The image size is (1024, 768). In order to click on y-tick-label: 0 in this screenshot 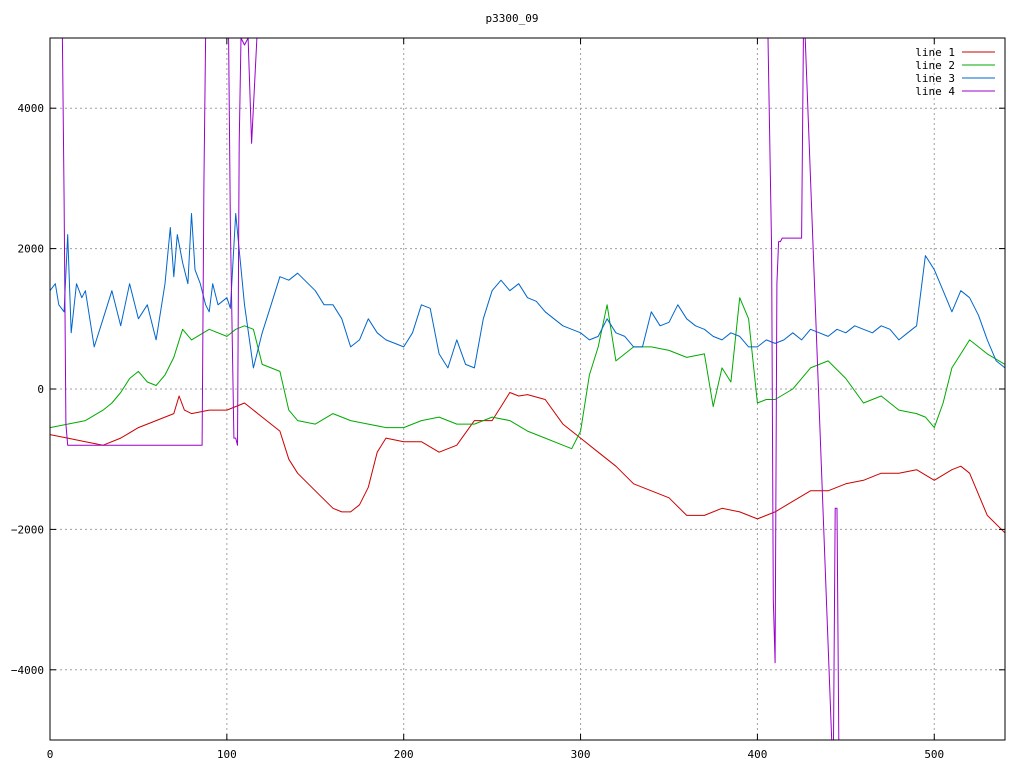, I will do `click(40, 389)`.